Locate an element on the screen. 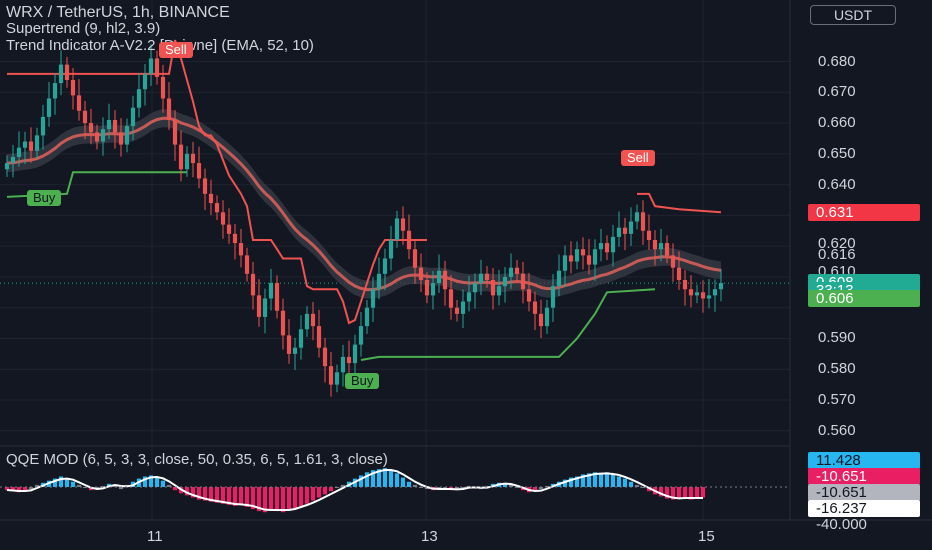 Image resolution: width=932 pixels, height=550 pixels. currency-button: USDT is located at coordinates (853, 15).